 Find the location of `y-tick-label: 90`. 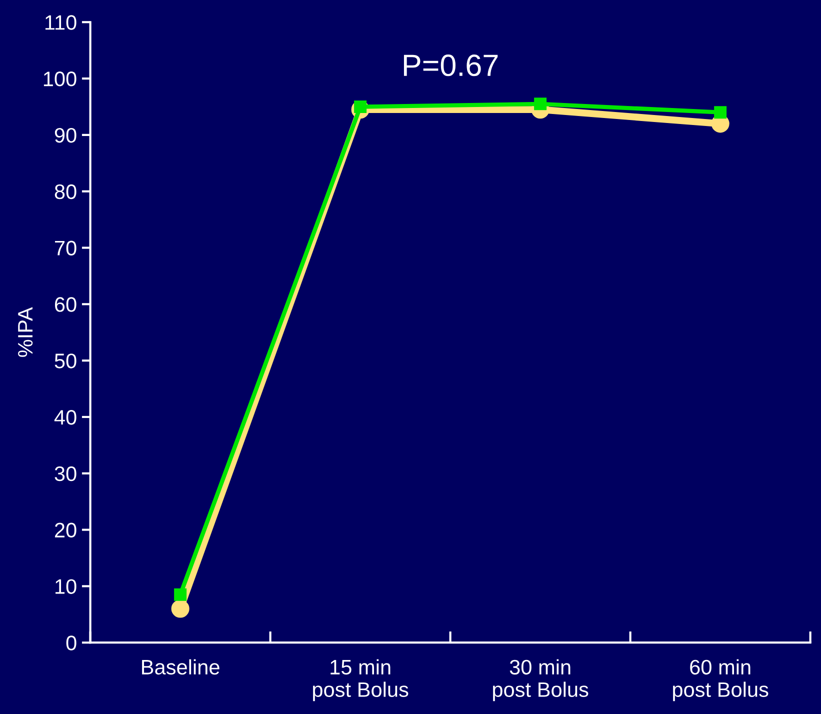

y-tick-label: 90 is located at coordinates (65, 135).